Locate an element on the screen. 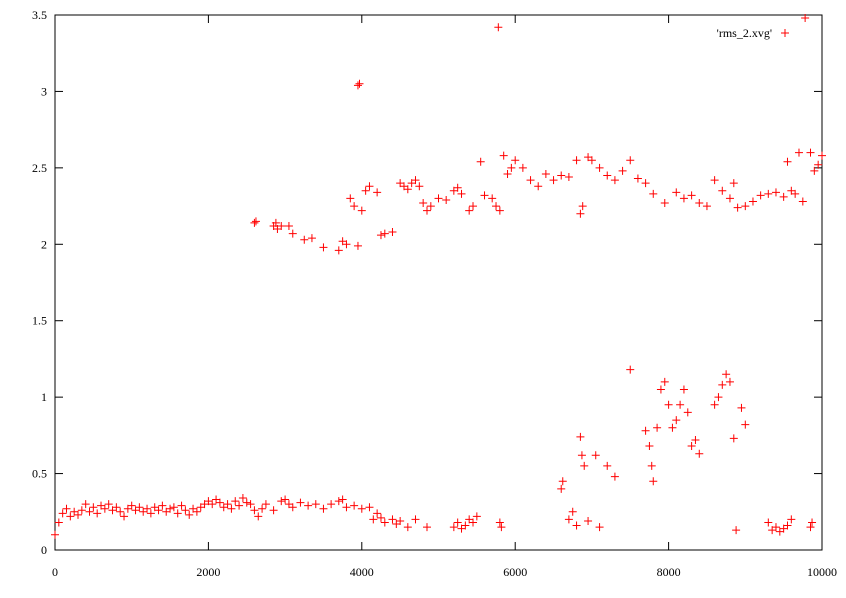 This screenshot has width=846, height=598. x-tick-label: 6000 is located at coordinates (515, 572).